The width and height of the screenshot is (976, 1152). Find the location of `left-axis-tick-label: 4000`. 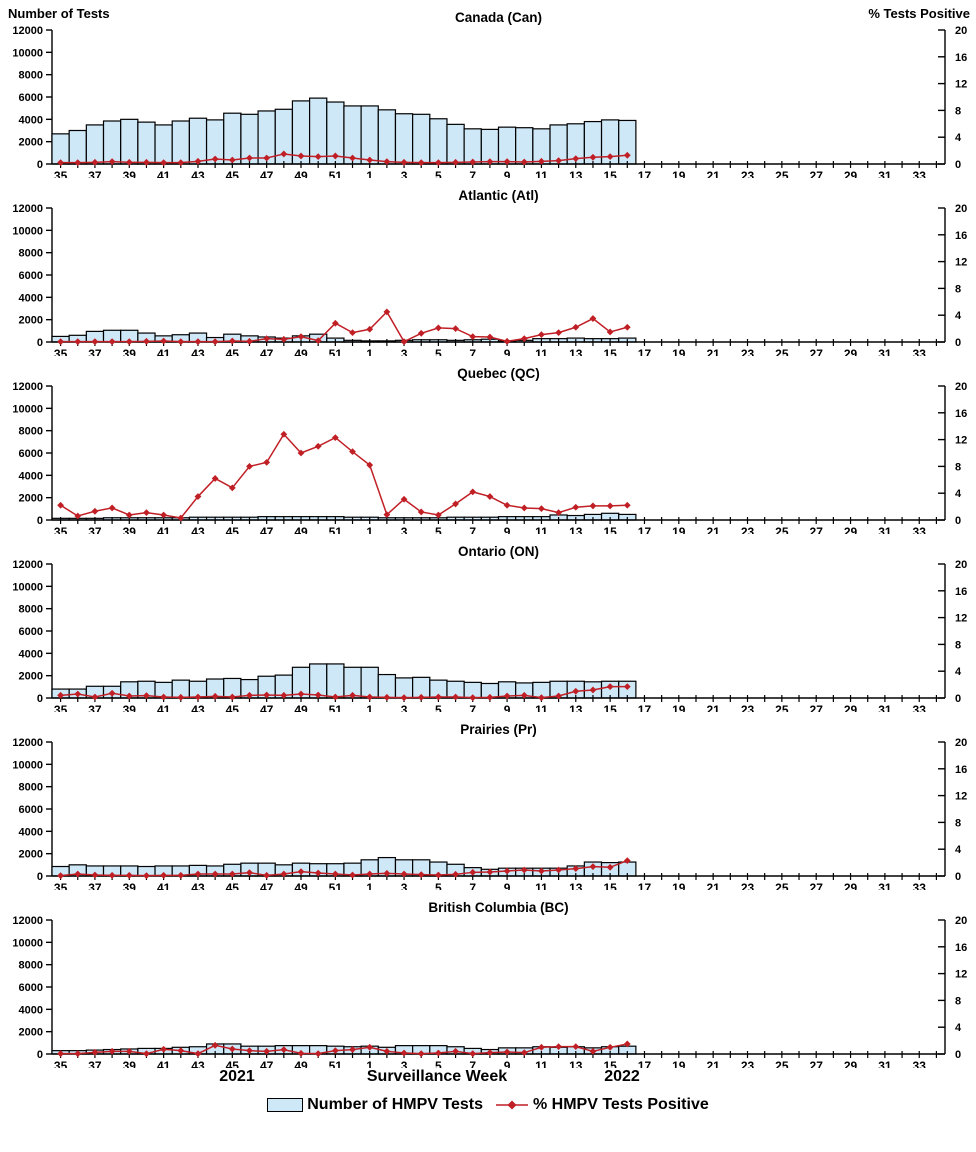

left-axis-tick-label: 4000 is located at coordinates (31, 654).